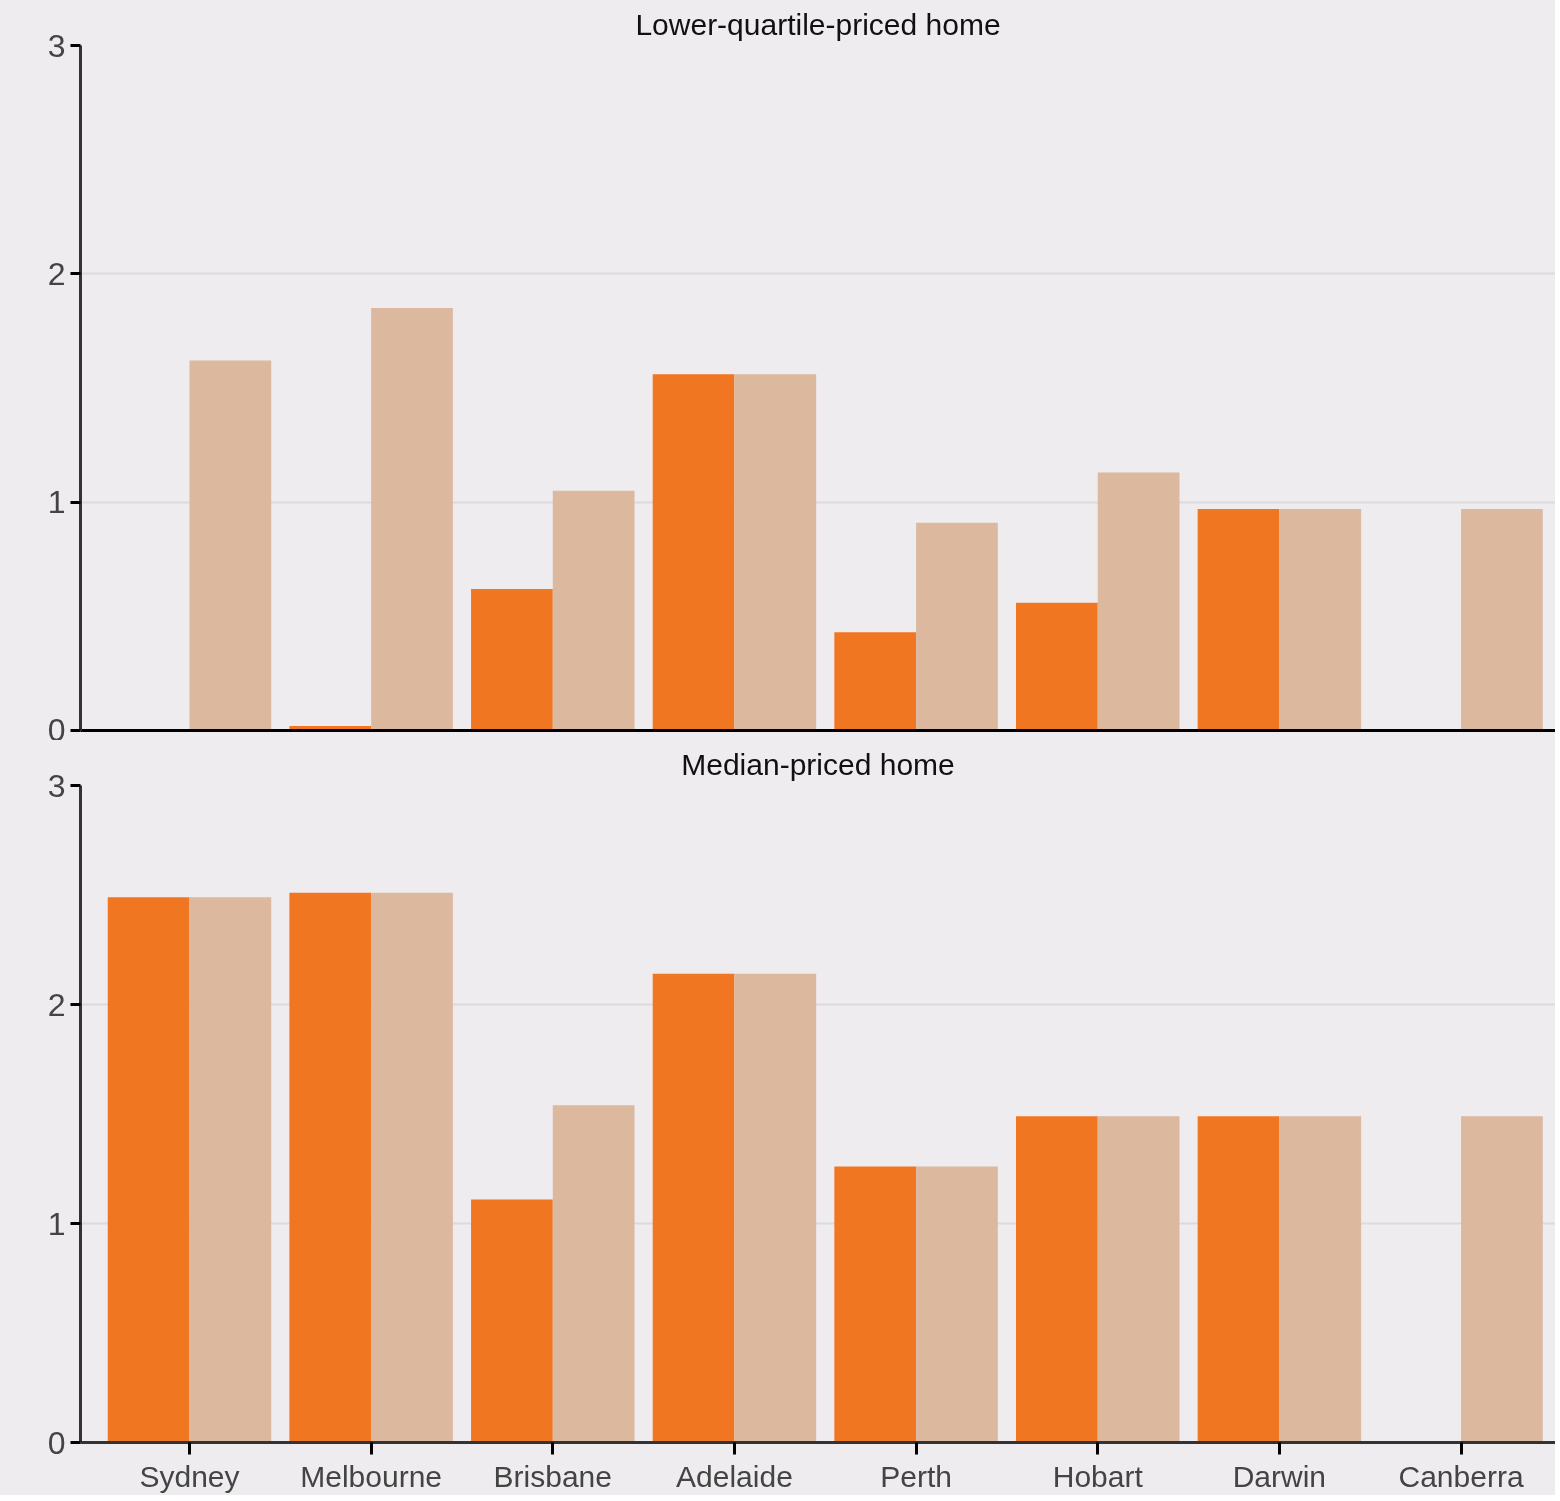  I want to click on x-tick-label: Canberra, so click(1461, 1476).